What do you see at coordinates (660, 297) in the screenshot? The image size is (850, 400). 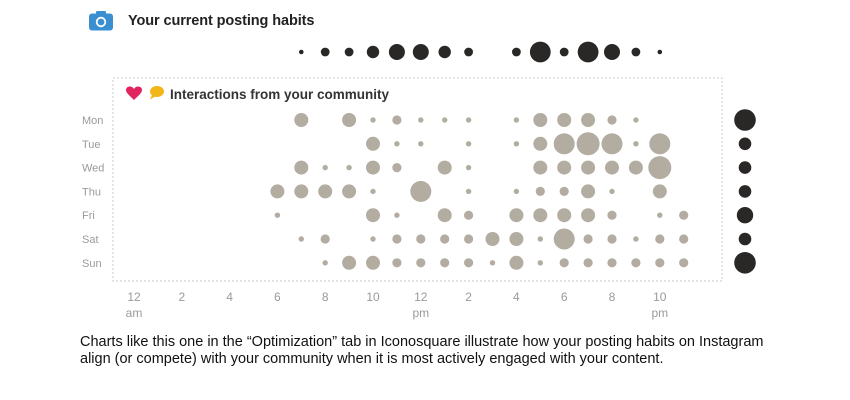 I see `x-tick-22: 10` at bounding box center [660, 297].